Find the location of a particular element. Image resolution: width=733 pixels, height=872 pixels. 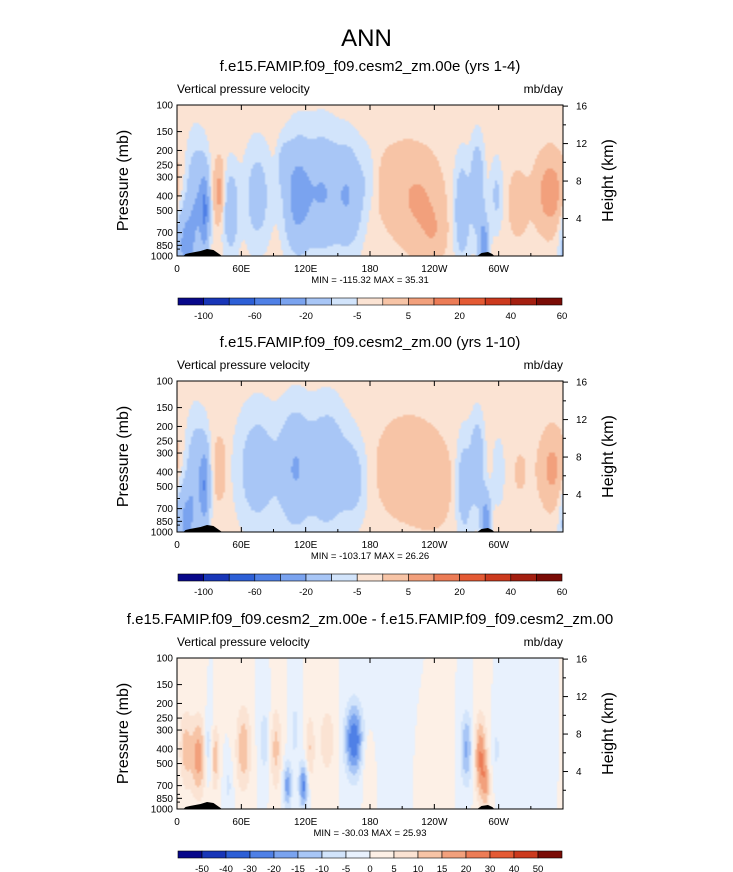

y-tick-label: 250 is located at coordinates (164, 719).